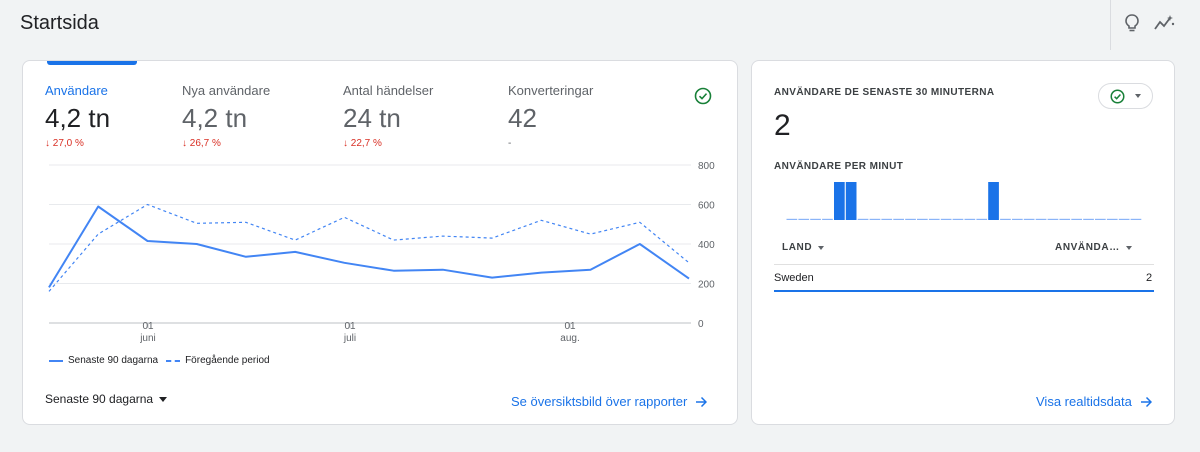 Image resolution: width=1200 pixels, height=452 pixels. What do you see at coordinates (147, 338) in the screenshot?
I see `x-tick-label: juni` at bounding box center [147, 338].